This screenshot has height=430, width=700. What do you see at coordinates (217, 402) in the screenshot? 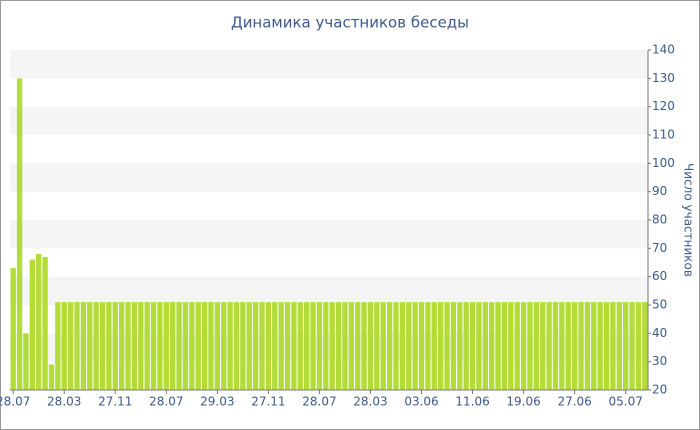
I see `x-tick-label: 29.03` at bounding box center [217, 402].